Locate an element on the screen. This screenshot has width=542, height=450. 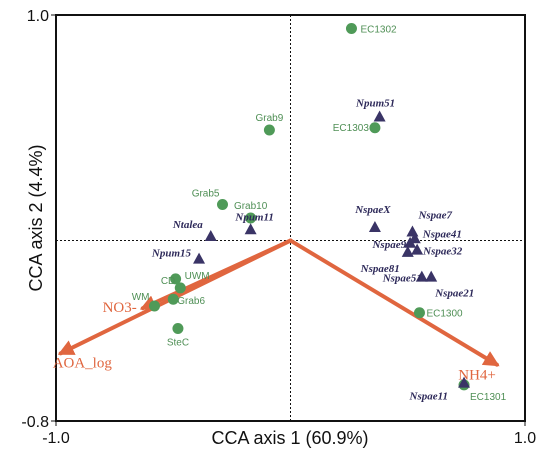
site-point-grab5 is located at coordinates (222, 204).